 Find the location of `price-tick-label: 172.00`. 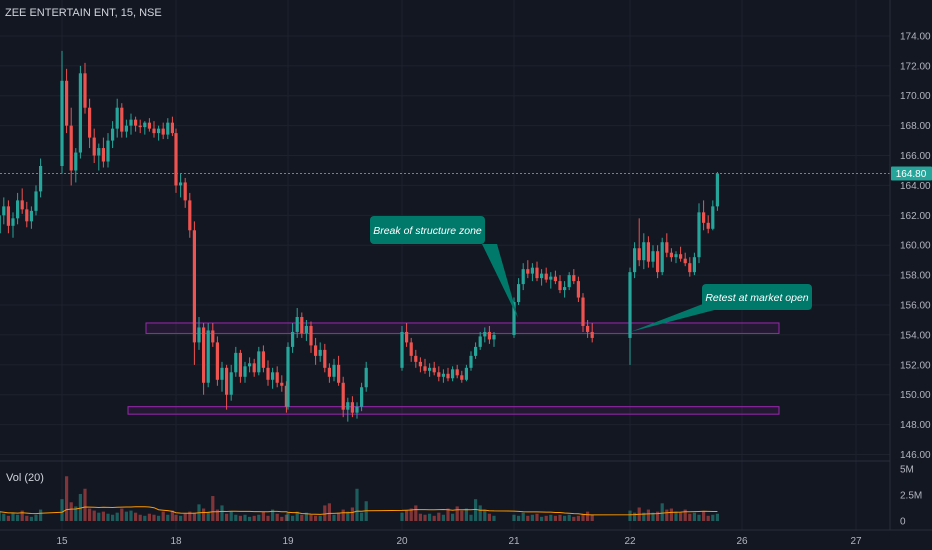

price-tick-label: 172.00 is located at coordinates (915, 66).